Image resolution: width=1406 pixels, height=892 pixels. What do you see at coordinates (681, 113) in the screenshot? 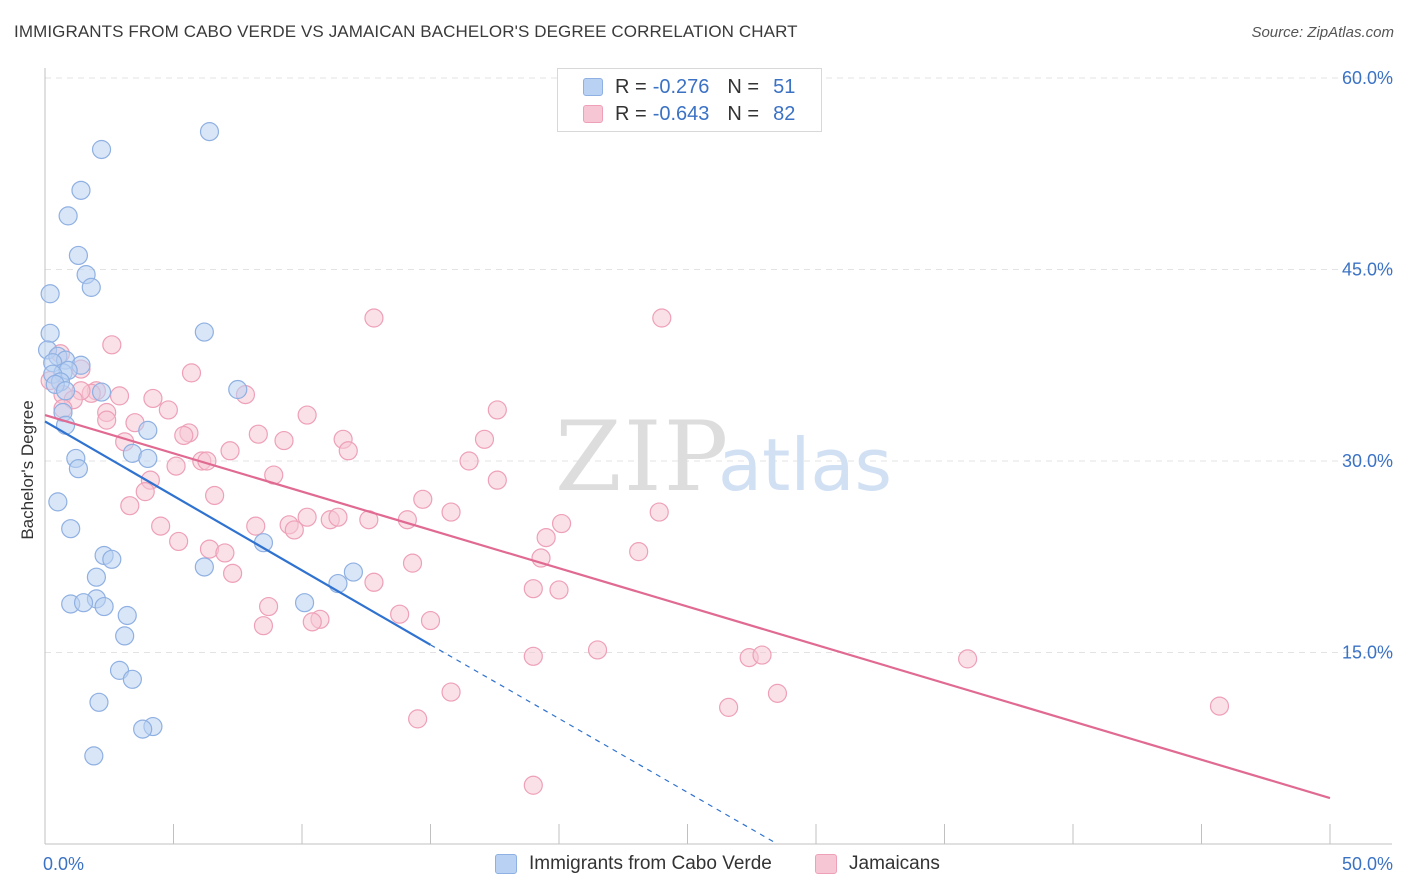
I see `legend-r-value: -0.643` at bounding box center [681, 113].